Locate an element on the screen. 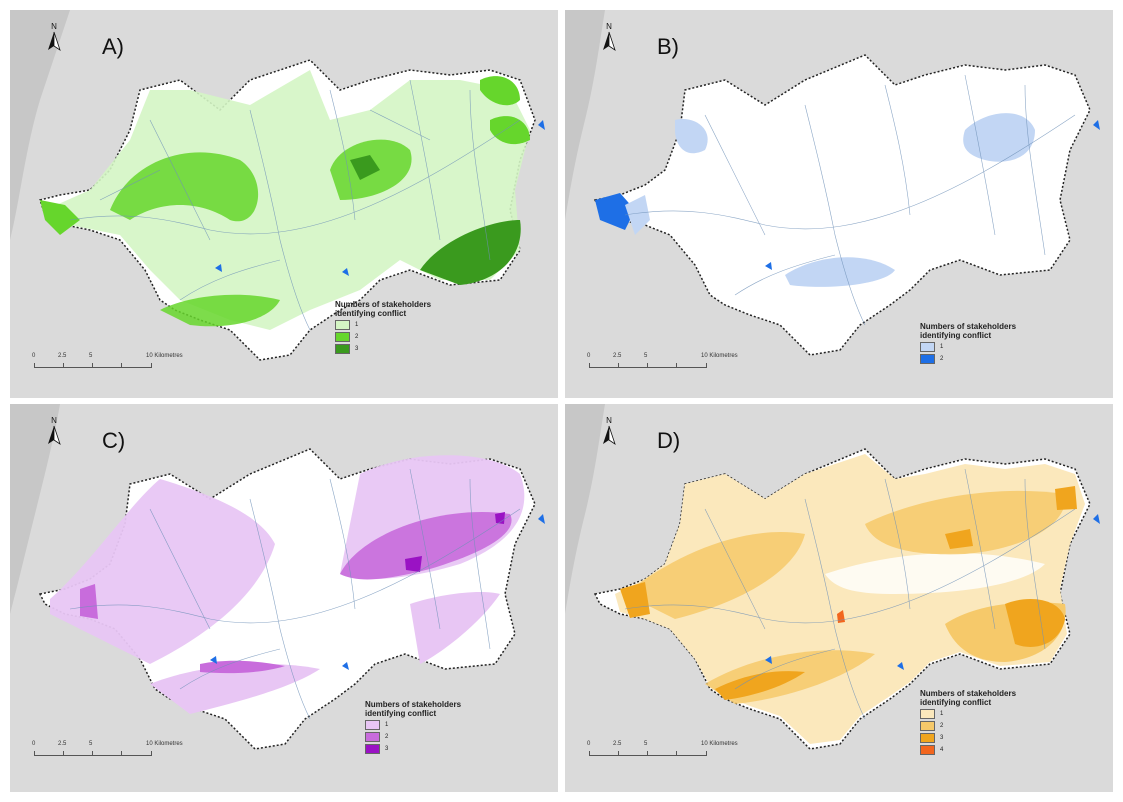 The width and height of the screenshot is (1123, 802). scale-bar: 0 2.5 5 10 Kilometres is located at coordinates (662, 361).